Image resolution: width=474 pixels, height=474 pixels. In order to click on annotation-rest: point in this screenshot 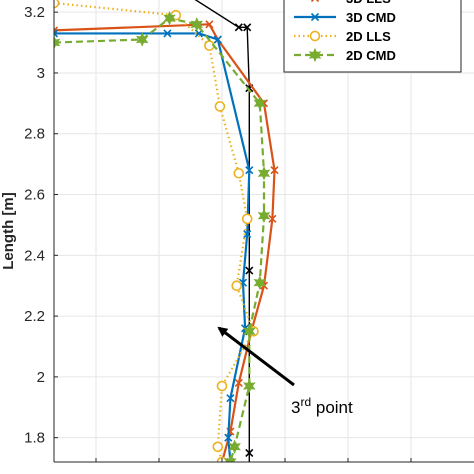, I will do `click(332, 407)`.